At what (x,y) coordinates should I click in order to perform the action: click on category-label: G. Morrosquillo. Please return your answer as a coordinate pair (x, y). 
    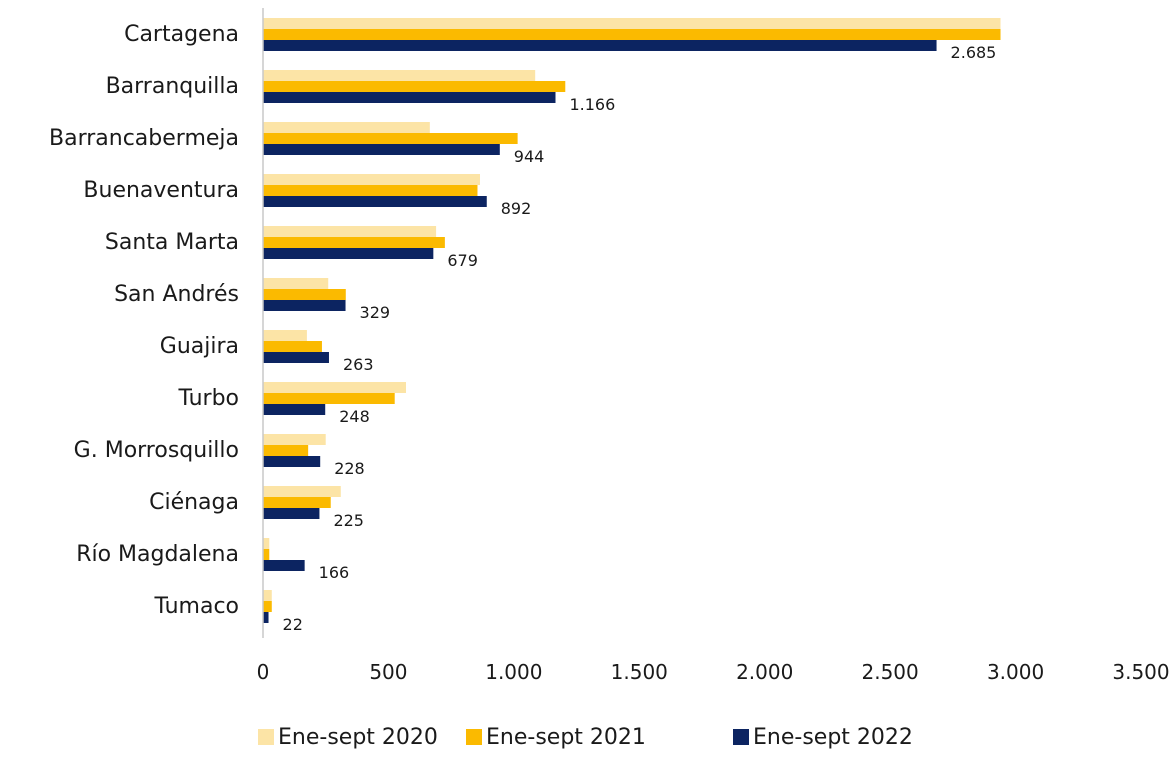
    Looking at the image, I should click on (156, 450).